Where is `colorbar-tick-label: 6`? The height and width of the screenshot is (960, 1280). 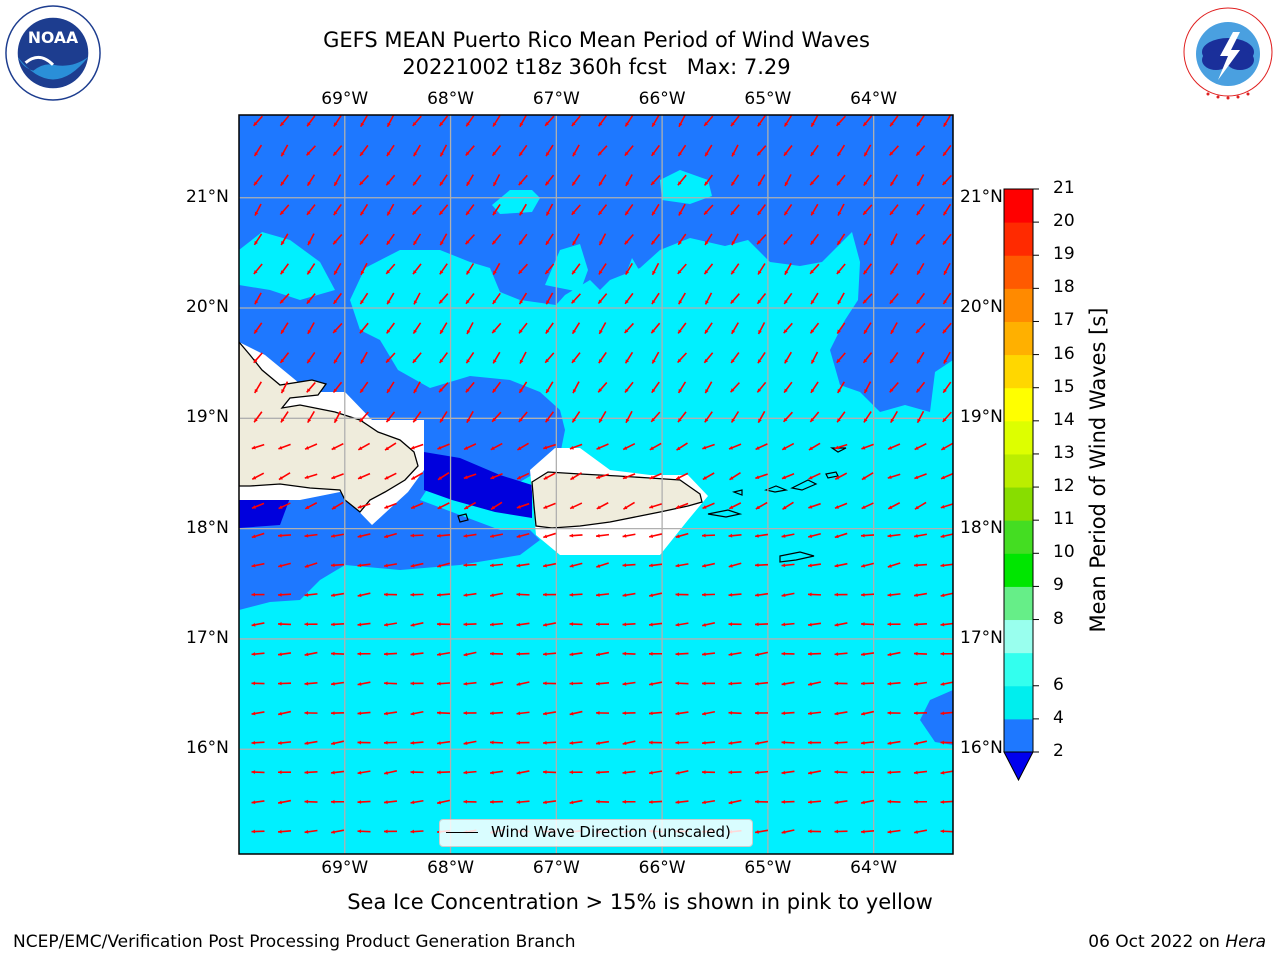 colorbar-tick-label: 6 is located at coordinates (1058, 684).